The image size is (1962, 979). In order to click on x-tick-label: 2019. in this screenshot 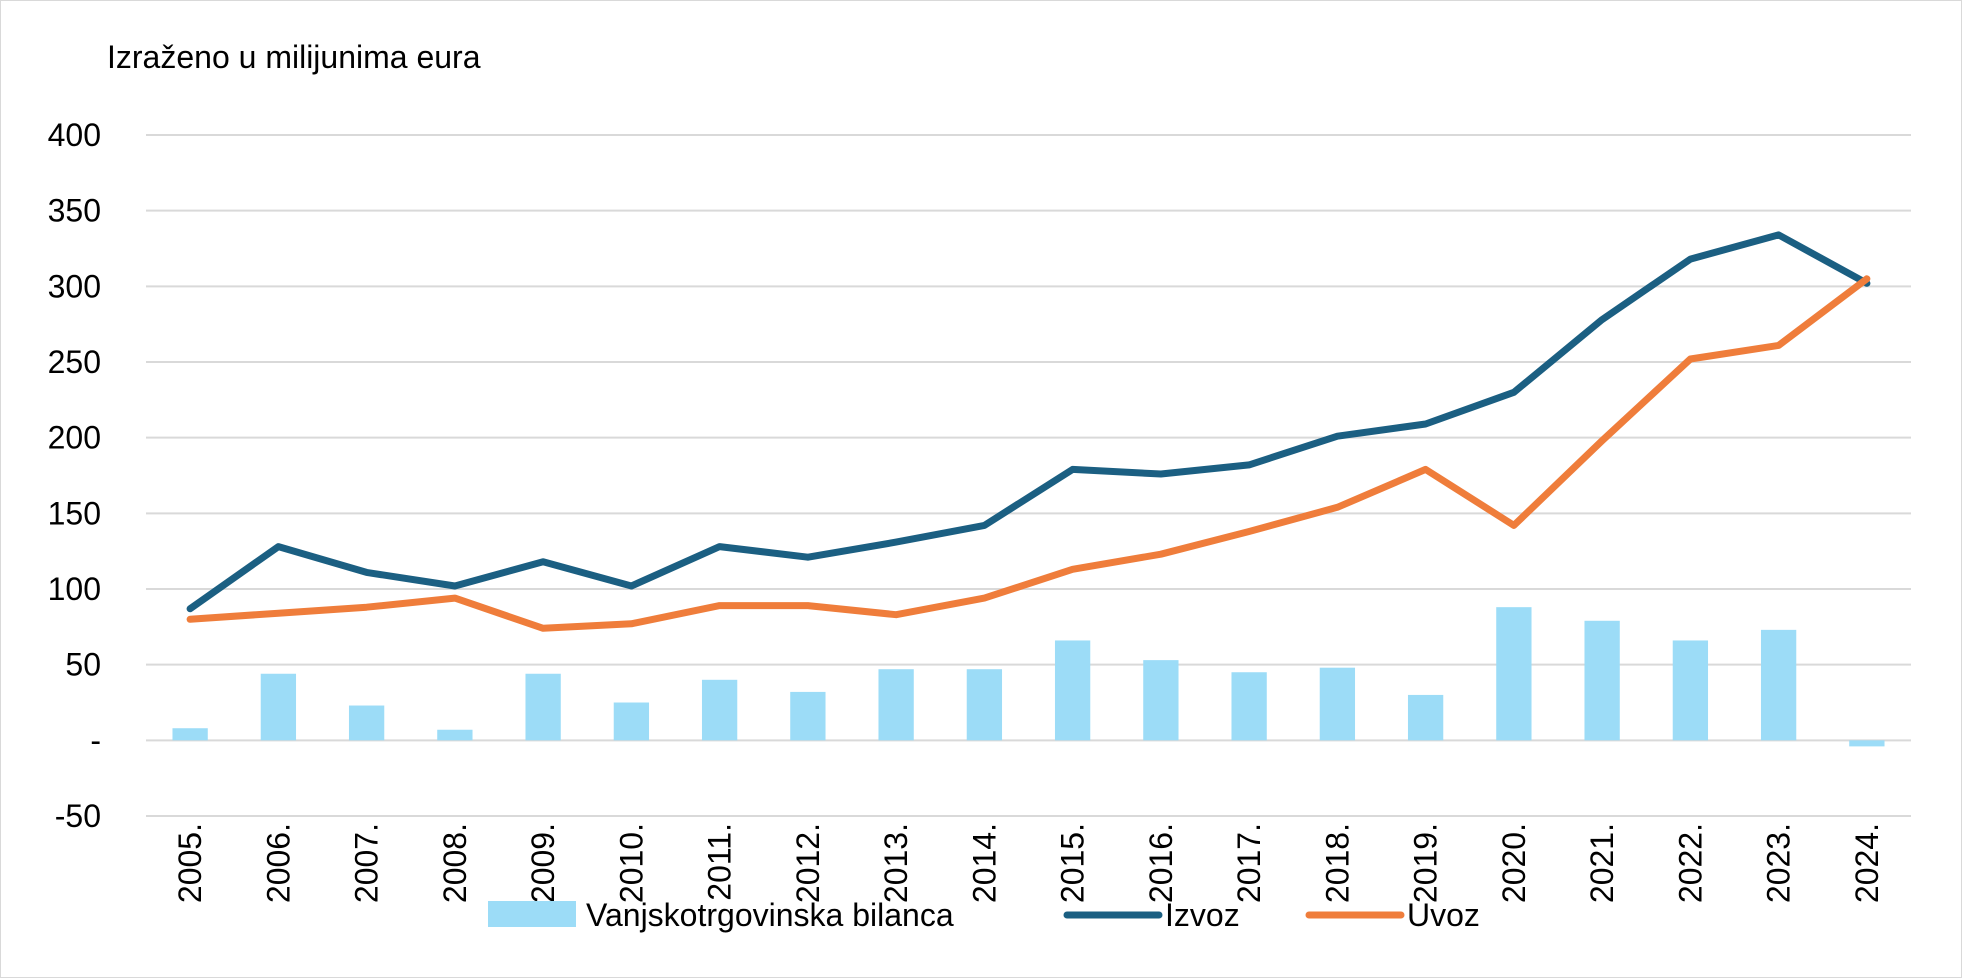, I will do `click(1426, 863)`.